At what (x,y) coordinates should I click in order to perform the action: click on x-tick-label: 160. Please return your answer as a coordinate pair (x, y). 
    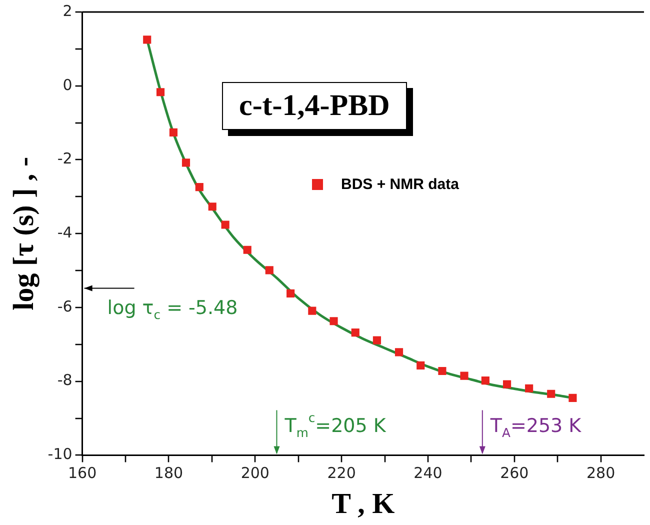
    Looking at the image, I should click on (82, 473).